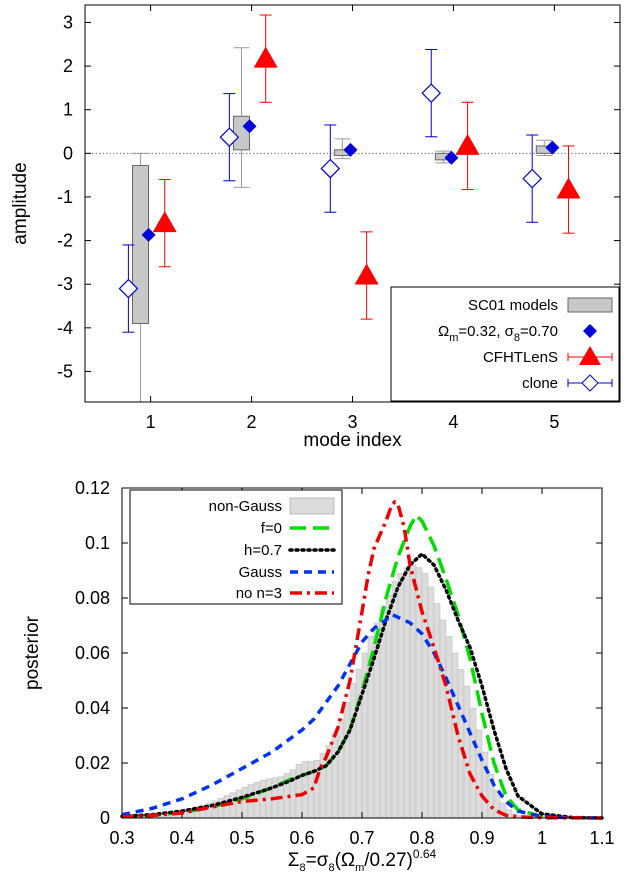  What do you see at coordinates (241, 838) in the screenshot?
I see `x-tick-label: 0.5` at bounding box center [241, 838].